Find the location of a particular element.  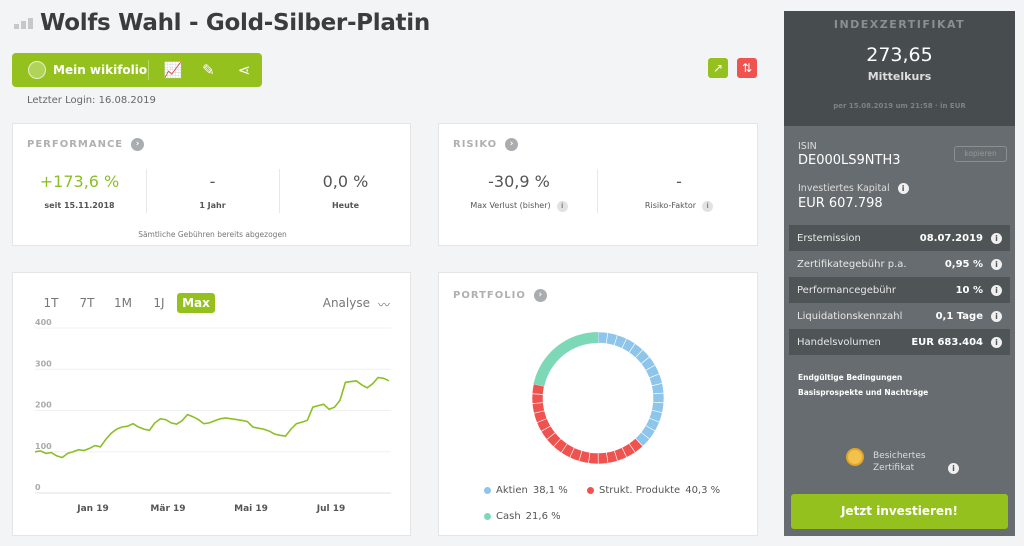

share-icon: ⋖ is located at coordinates (244, 70).